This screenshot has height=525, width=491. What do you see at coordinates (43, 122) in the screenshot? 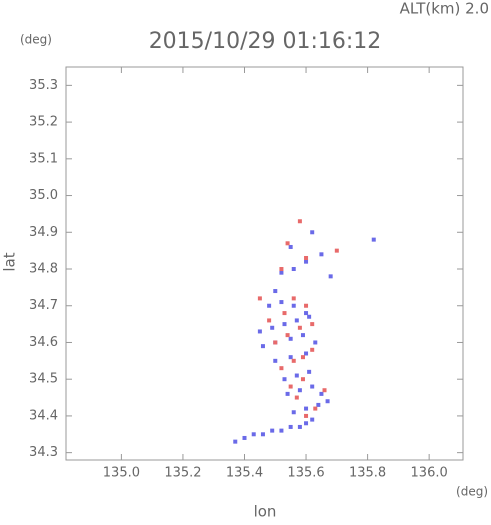
I see `y-tick-label: 35.2` at bounding box center [43, 122].